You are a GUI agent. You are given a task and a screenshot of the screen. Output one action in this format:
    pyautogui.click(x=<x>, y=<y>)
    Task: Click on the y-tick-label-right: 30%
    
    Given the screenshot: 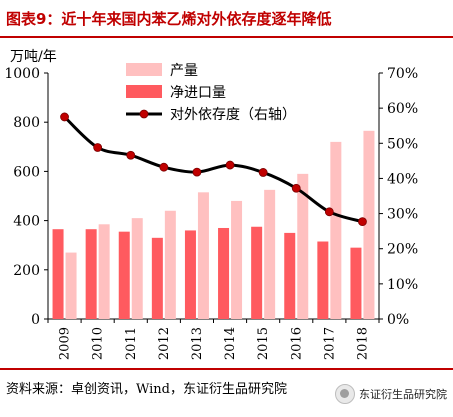 What is the action you would take?
    pyautogui.click(x=402, y=215)
    